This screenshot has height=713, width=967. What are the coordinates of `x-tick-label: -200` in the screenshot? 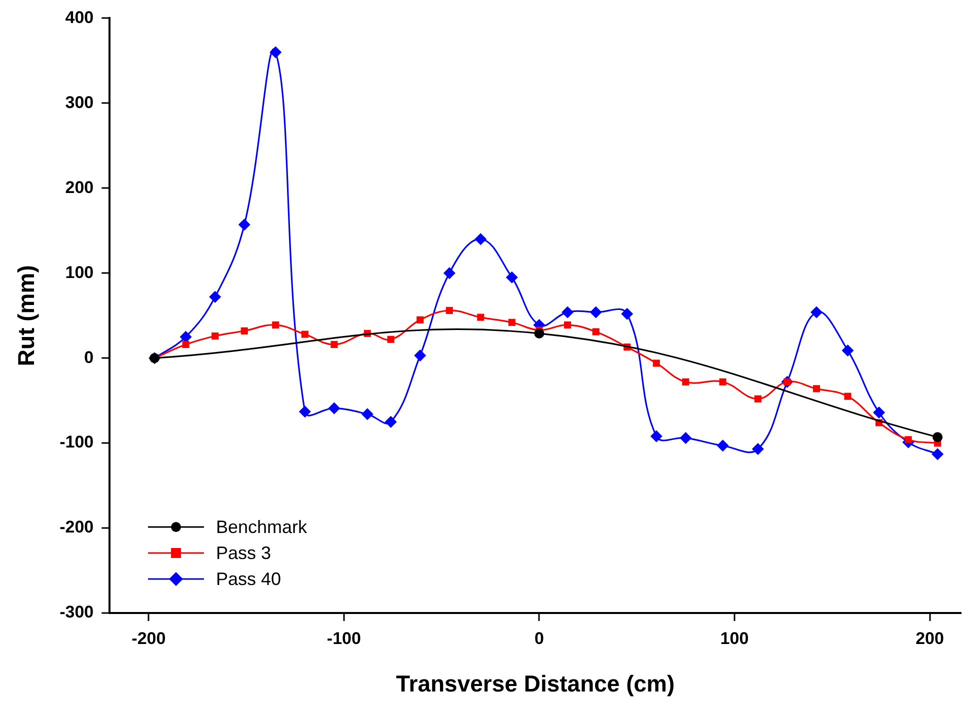 It's located at (149, 638).